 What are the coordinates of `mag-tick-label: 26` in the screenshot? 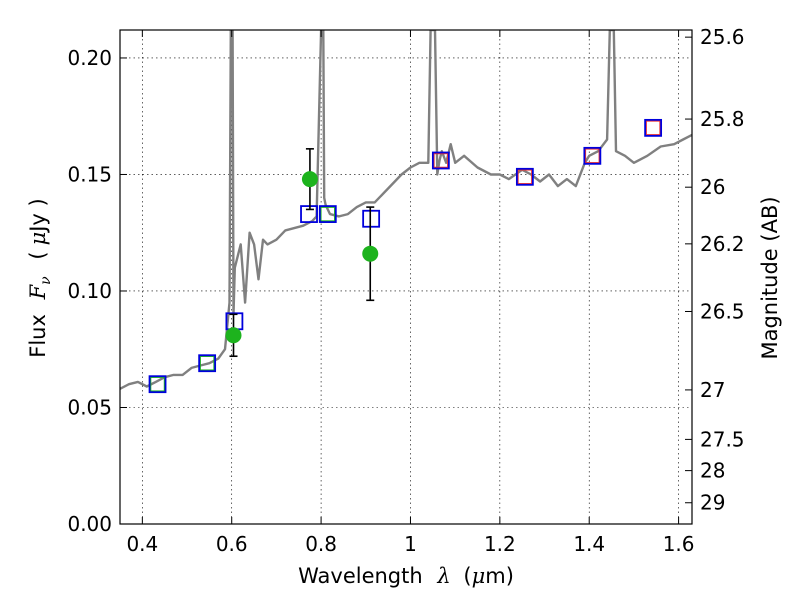 It's located at (712, 187).